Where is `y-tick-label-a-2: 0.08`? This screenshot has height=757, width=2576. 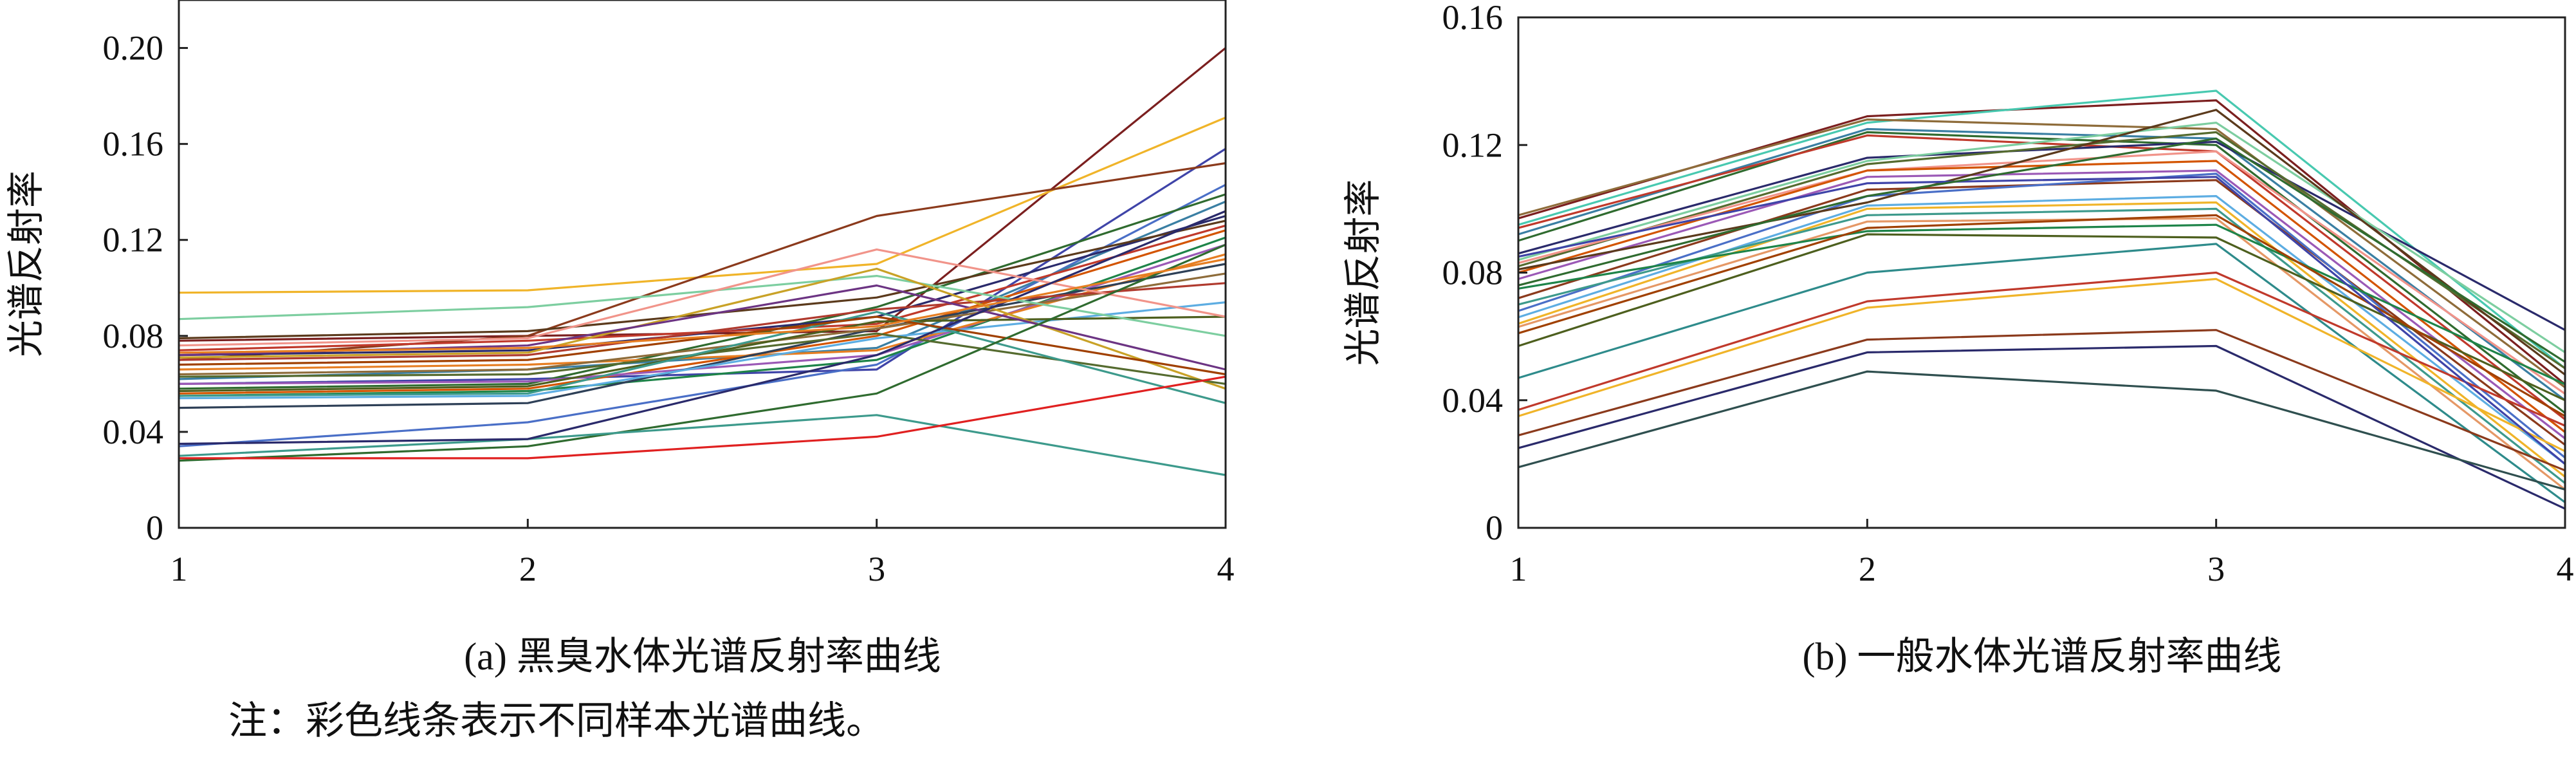 y-tick-label-a-2: 0.08 is located at coordinates (133, 336).